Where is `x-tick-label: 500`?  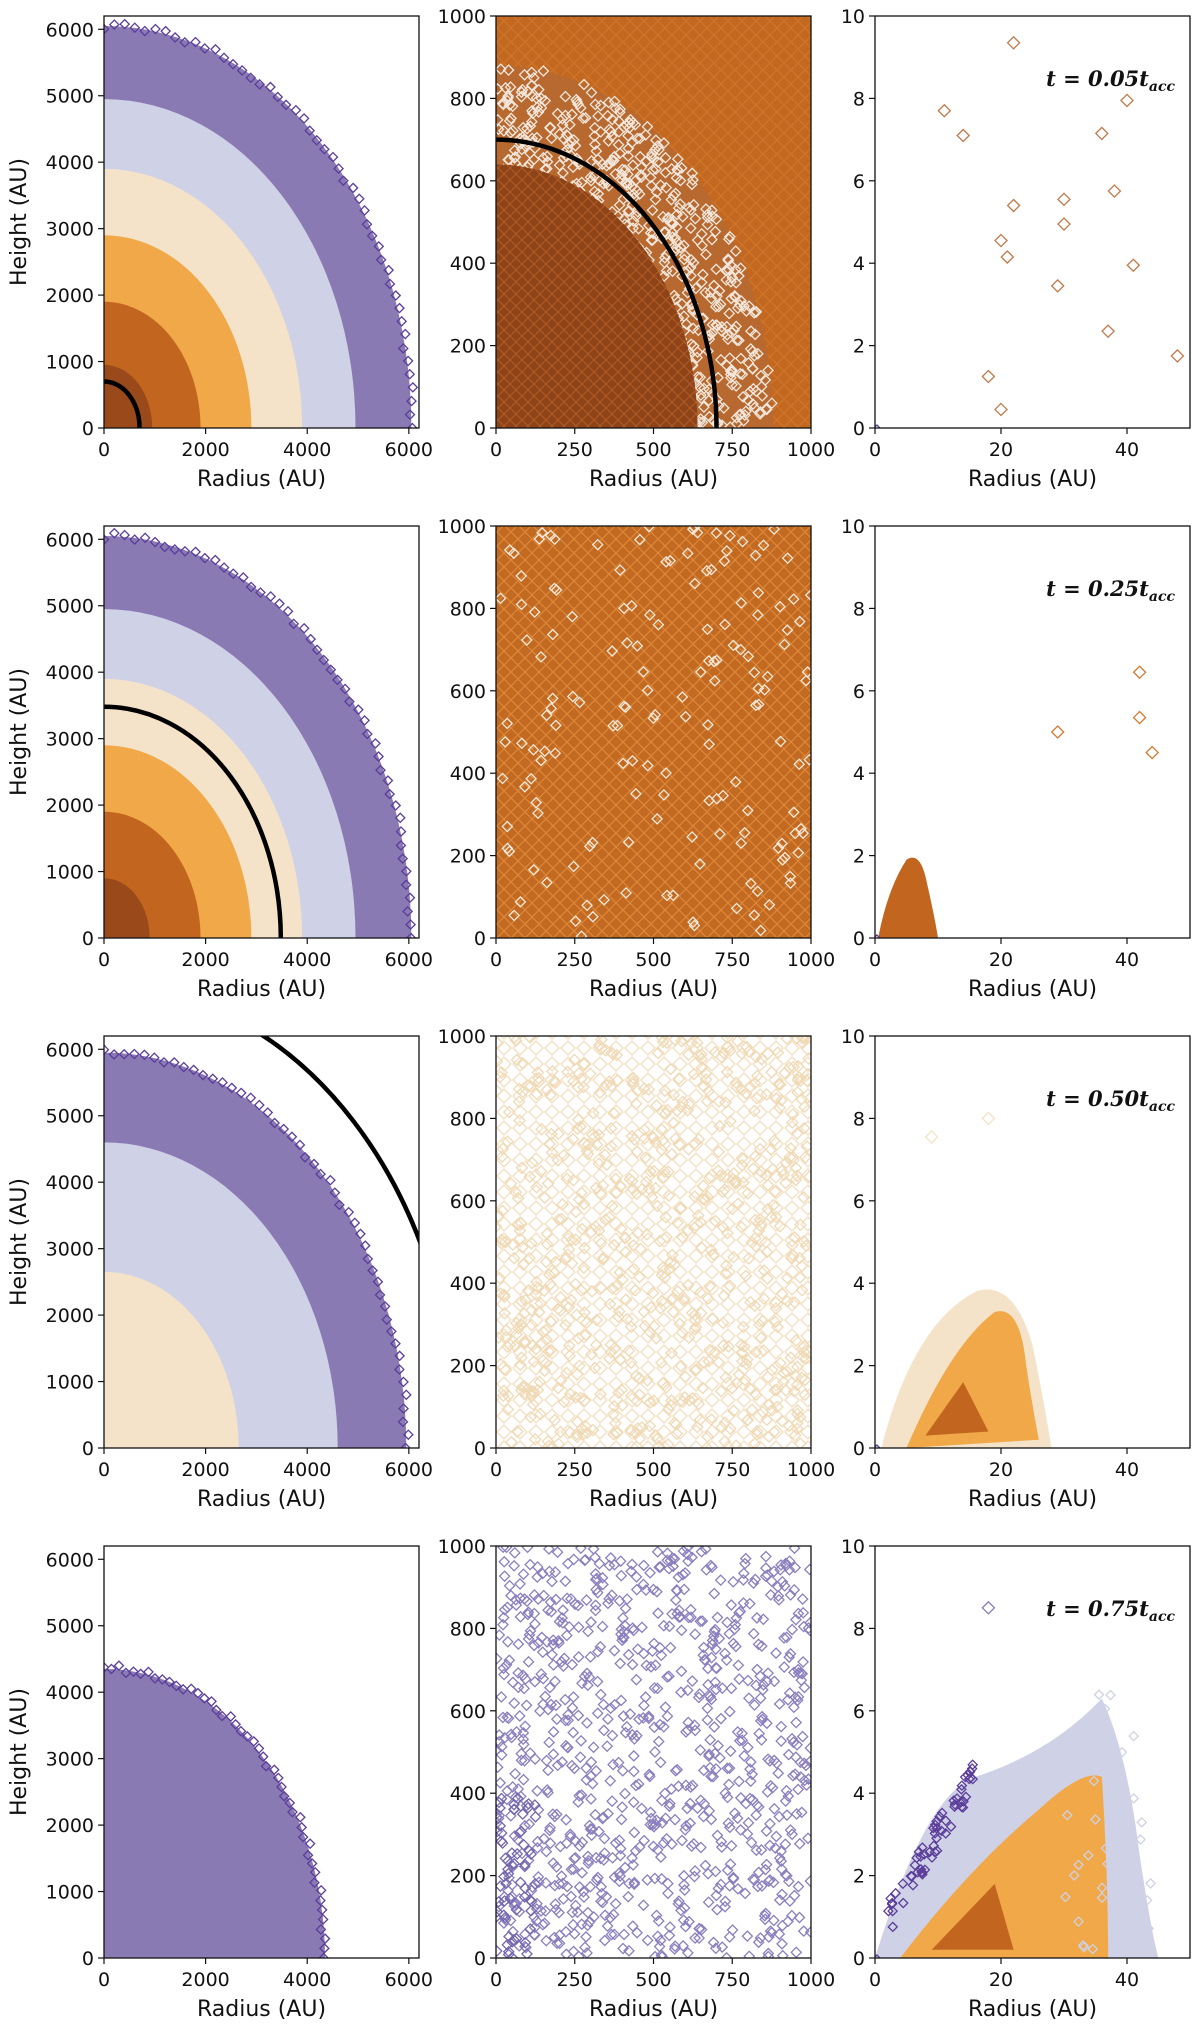 x-tick-label: 500 is located at coordinates (653, 450).